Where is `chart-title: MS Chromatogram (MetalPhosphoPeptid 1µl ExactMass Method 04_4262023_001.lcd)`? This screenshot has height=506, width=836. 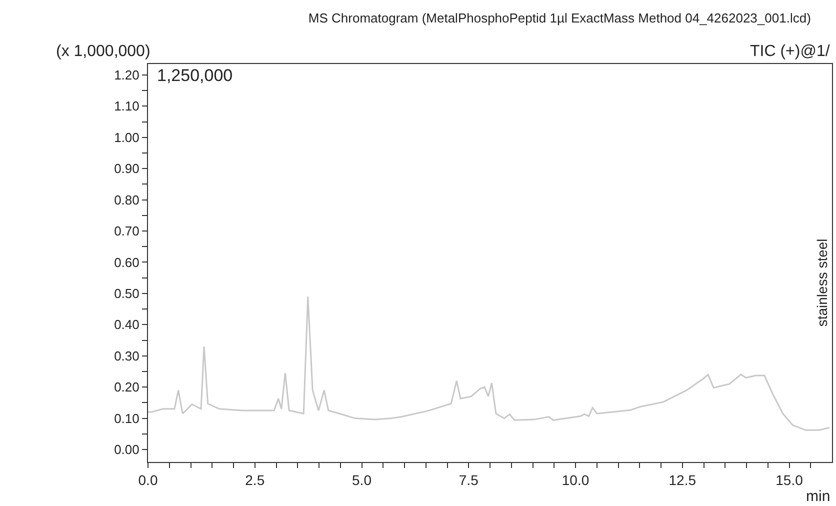 chart-title: MS Chromatogram (MetalPhosphoPeptid 1µl ExactMass Method 04_4262023_001.lcd) is located at coordinates (559, 18).